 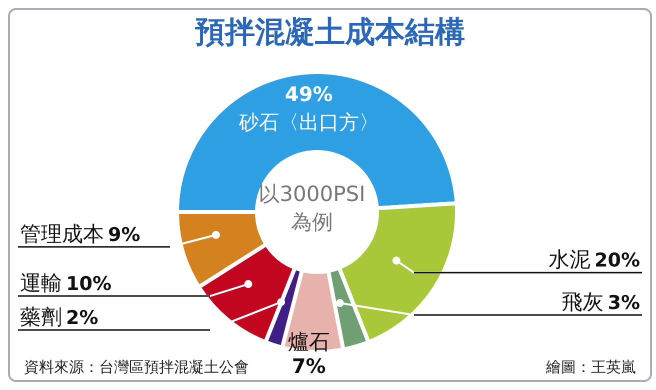 What do you see at coordinates (41, 317) in the screenshot?
I see `slice-label: 藥劑` at bounding box center [41, 317].